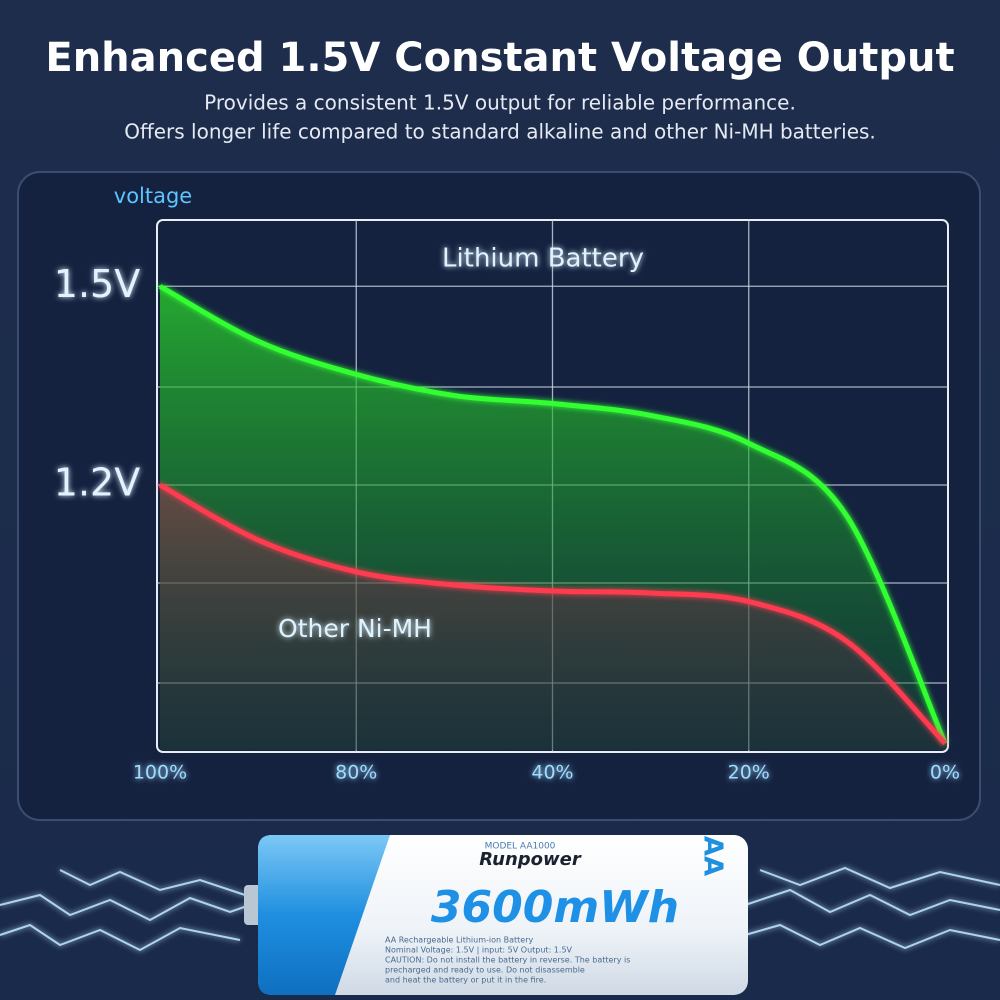 The image size is (1000, 1000). Describe the element at coordinates (356, 773) in the screenshot. I see `x-tick-label: 80%` at that location.